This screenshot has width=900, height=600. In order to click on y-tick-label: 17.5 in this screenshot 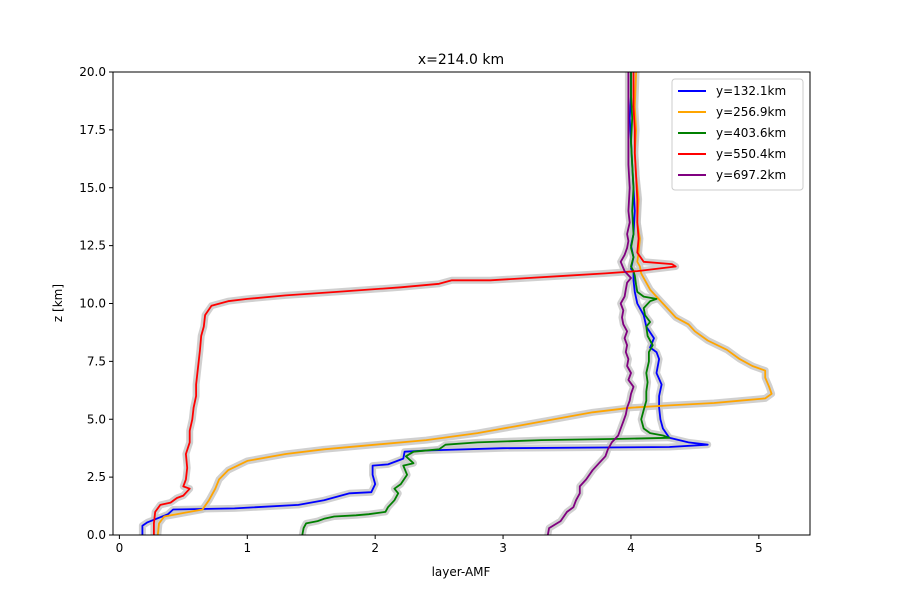, I will do `click(92, 130)`.